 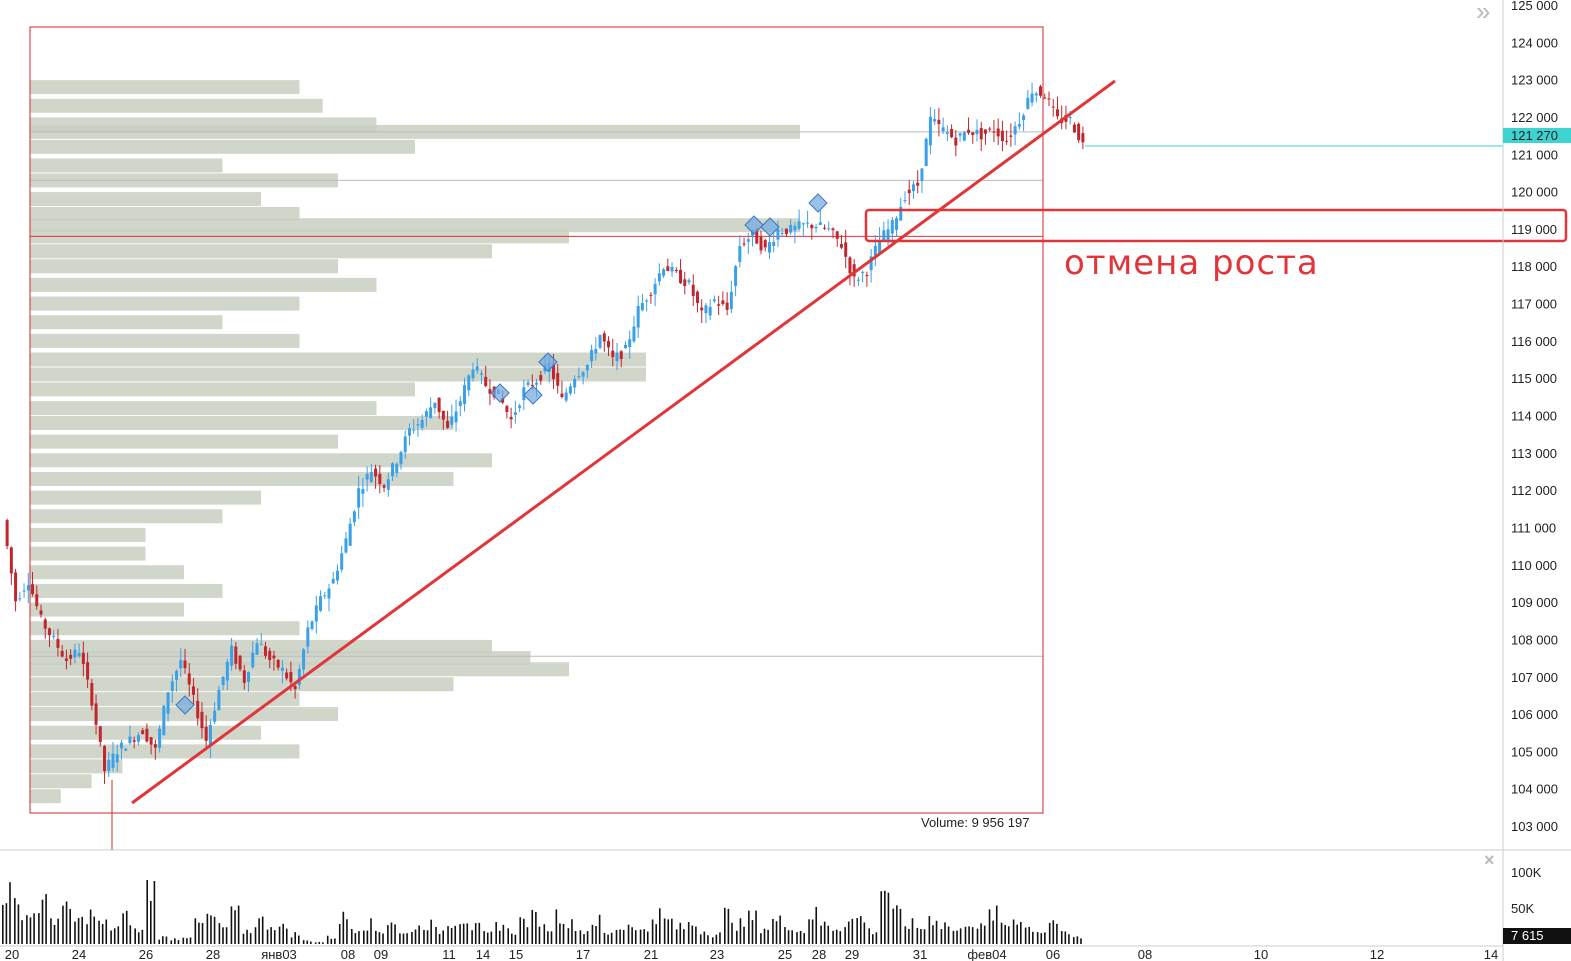 I want to click on time-tick-label: фев04, so click(x=986, y=954).